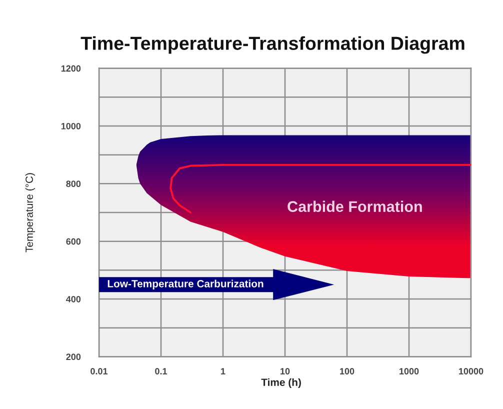  I want to click on x-tick-label: 100, so click(347, 371).